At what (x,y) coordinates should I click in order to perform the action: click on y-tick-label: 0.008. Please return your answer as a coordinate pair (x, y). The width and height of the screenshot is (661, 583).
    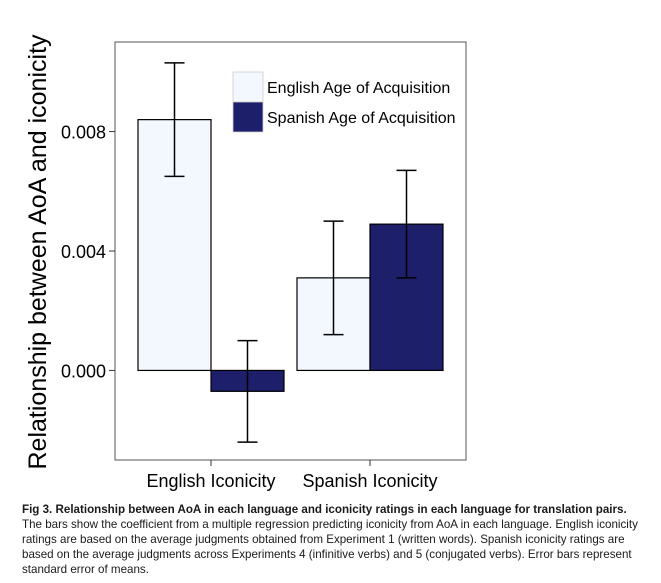
    Looking at the image, I should click on (83, 133).